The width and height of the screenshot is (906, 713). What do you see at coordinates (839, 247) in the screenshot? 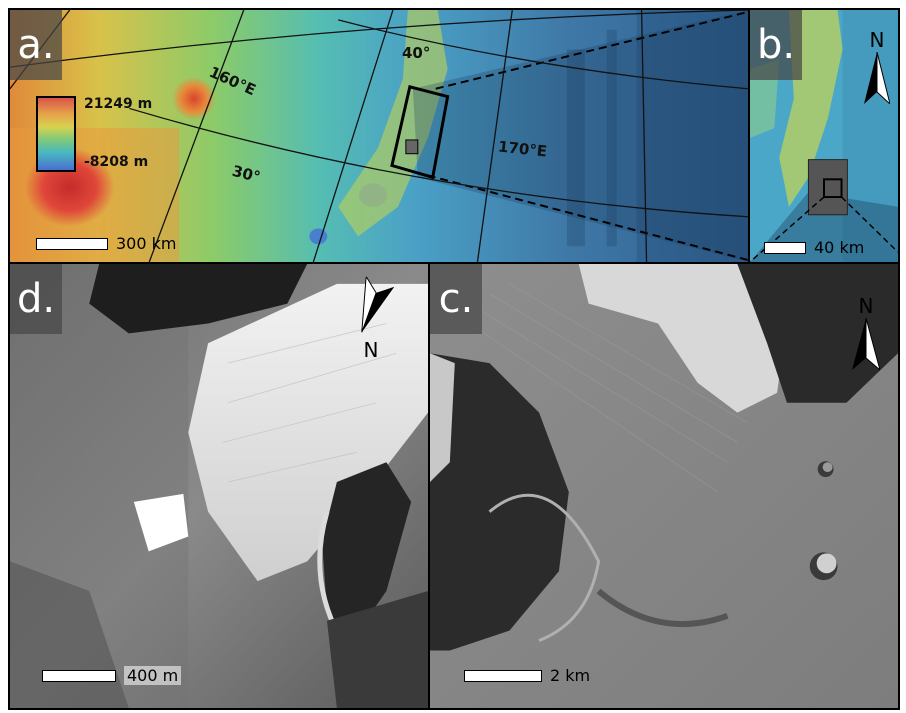
I see `panel-b-scale-label: 40 km` at bounding box center [839, 247].